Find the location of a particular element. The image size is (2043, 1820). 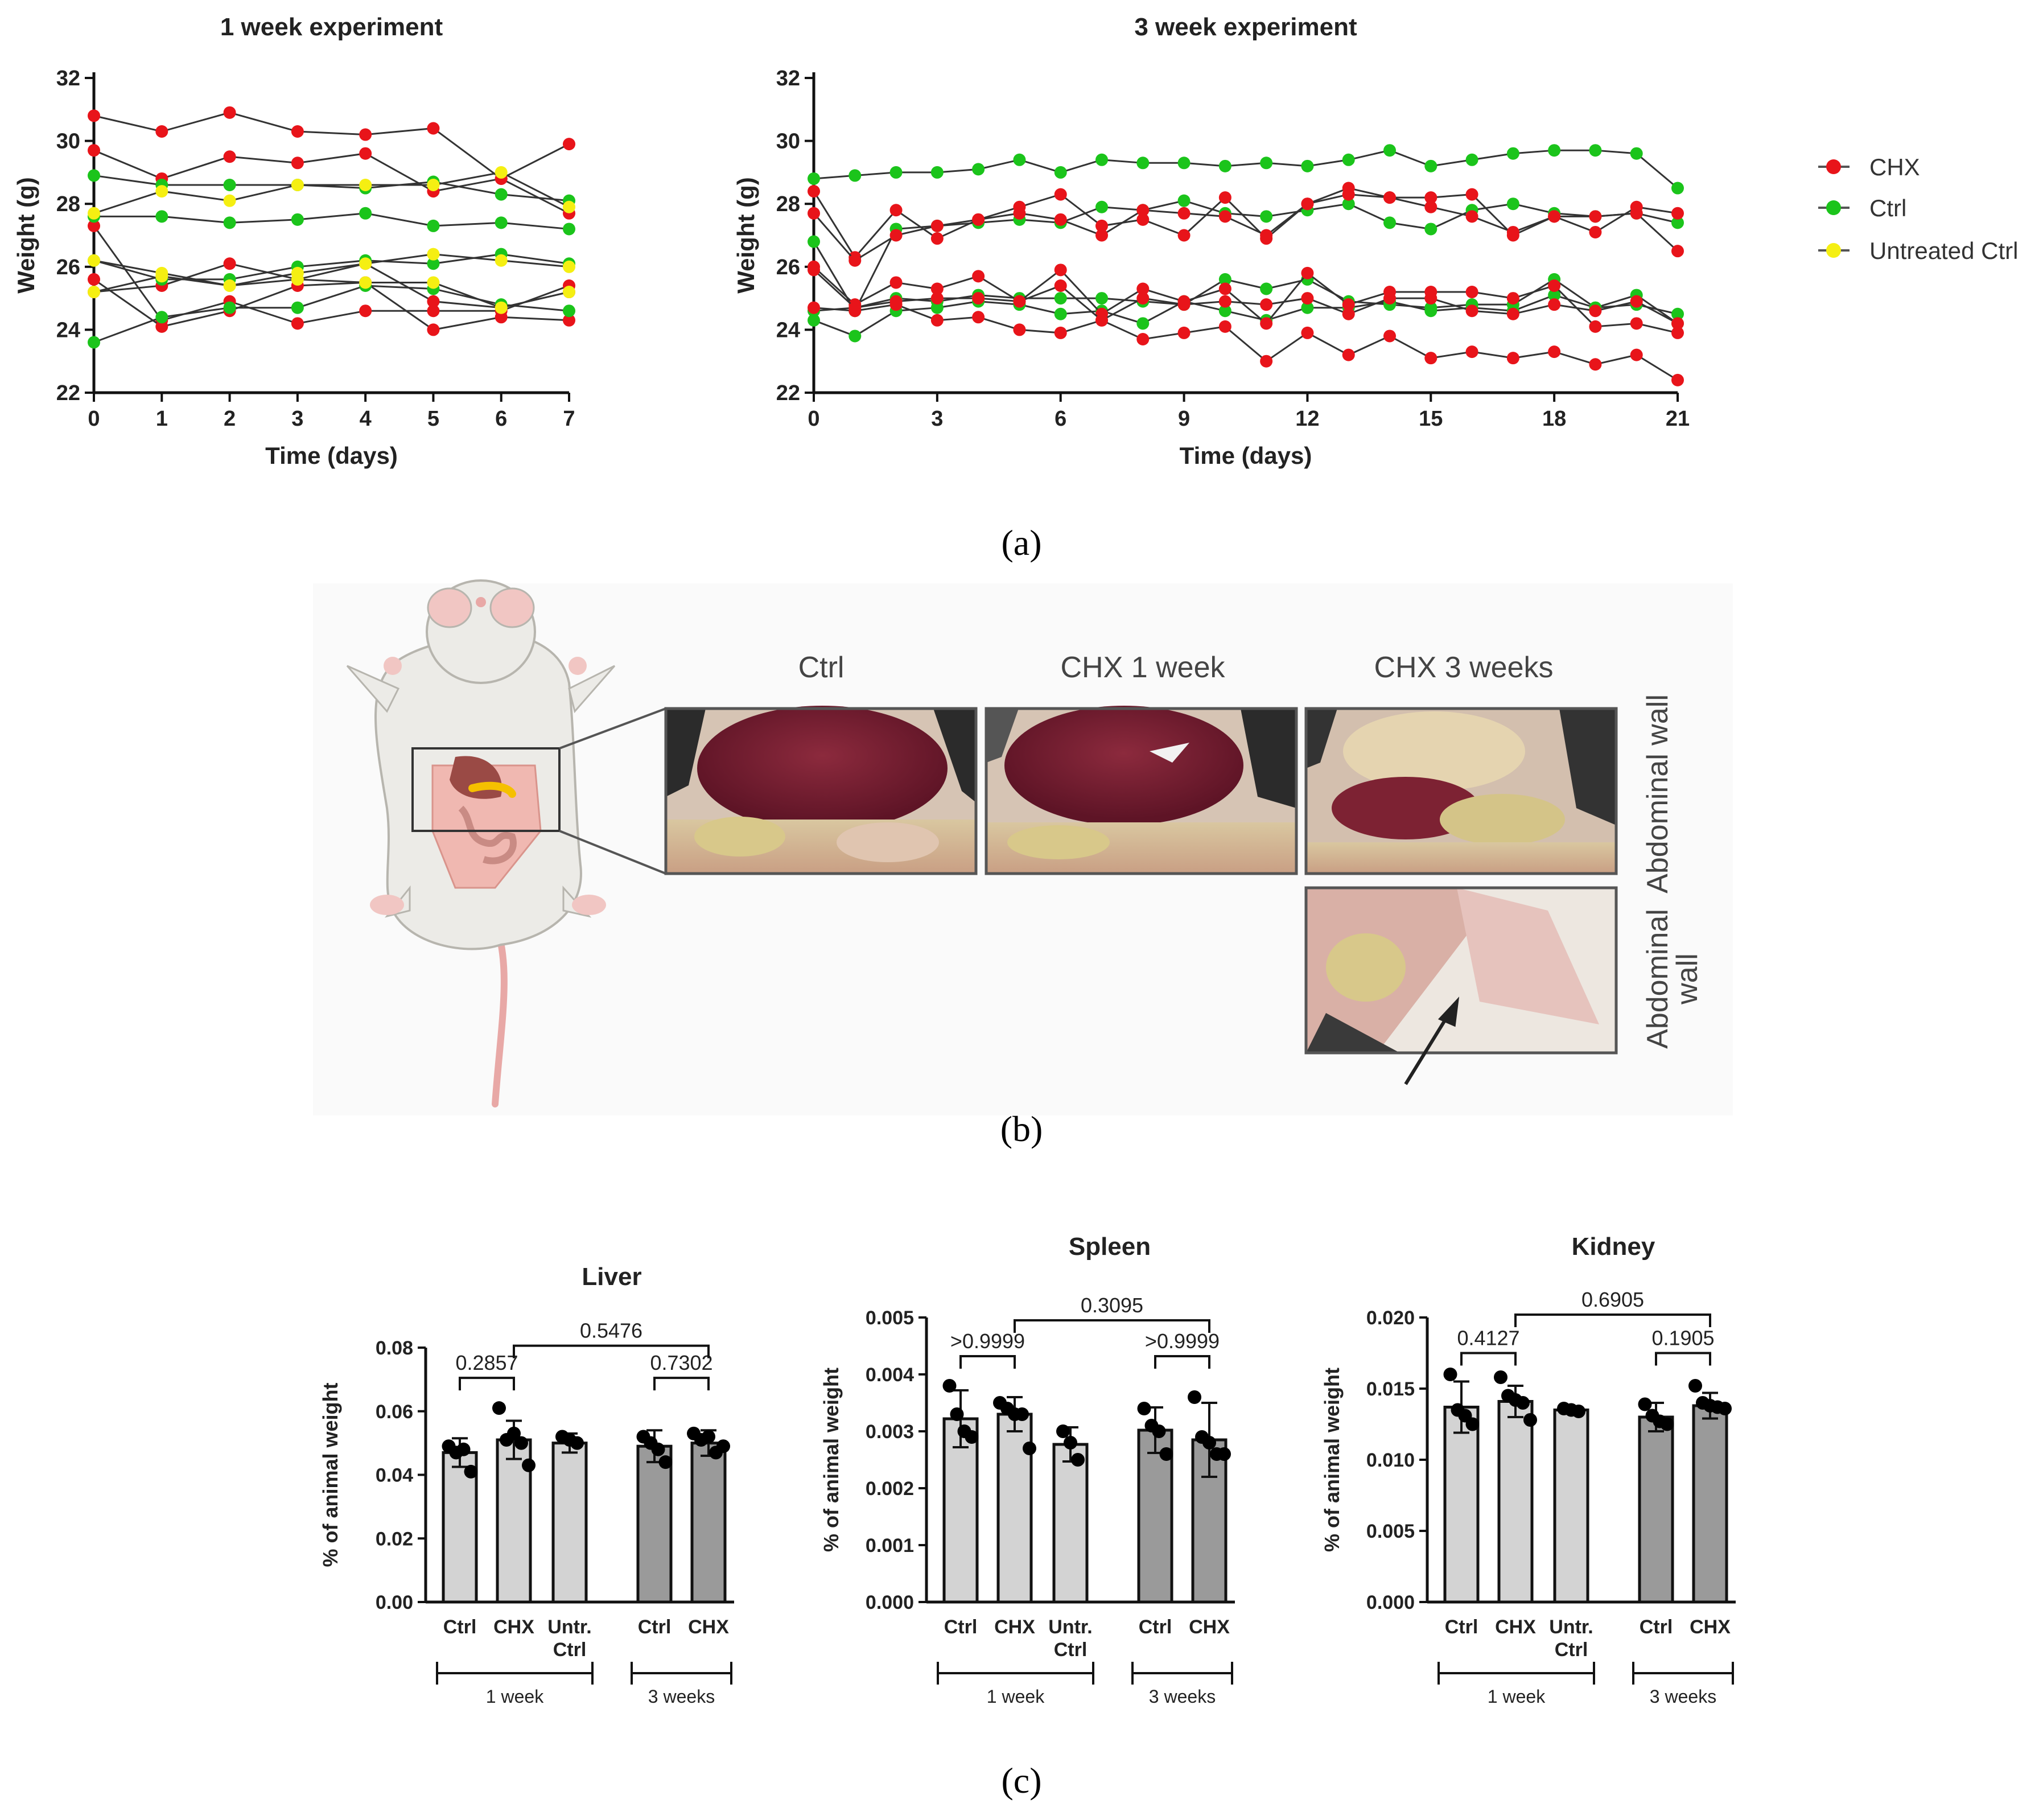

x-tick-label: 4 is located at coordinates (366, 419).